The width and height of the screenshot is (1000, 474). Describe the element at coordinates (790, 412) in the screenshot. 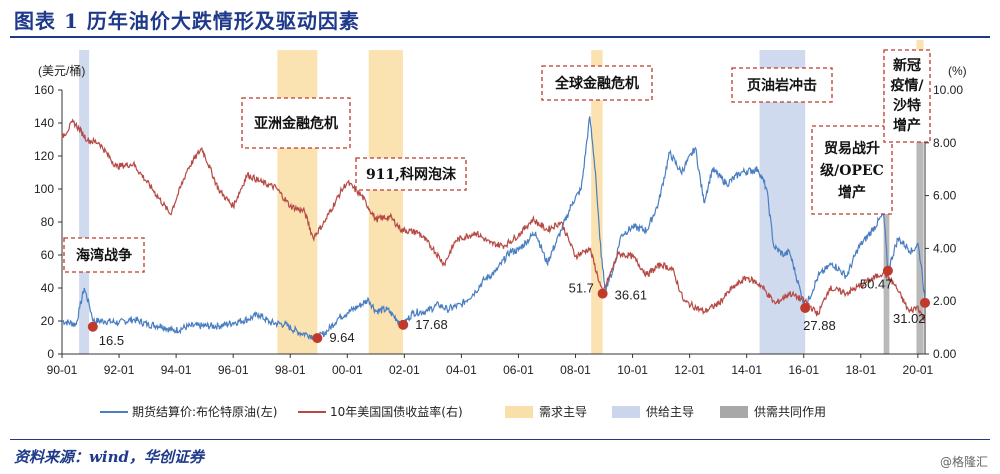

I see `legend-label: 供需共同作用` at that location.